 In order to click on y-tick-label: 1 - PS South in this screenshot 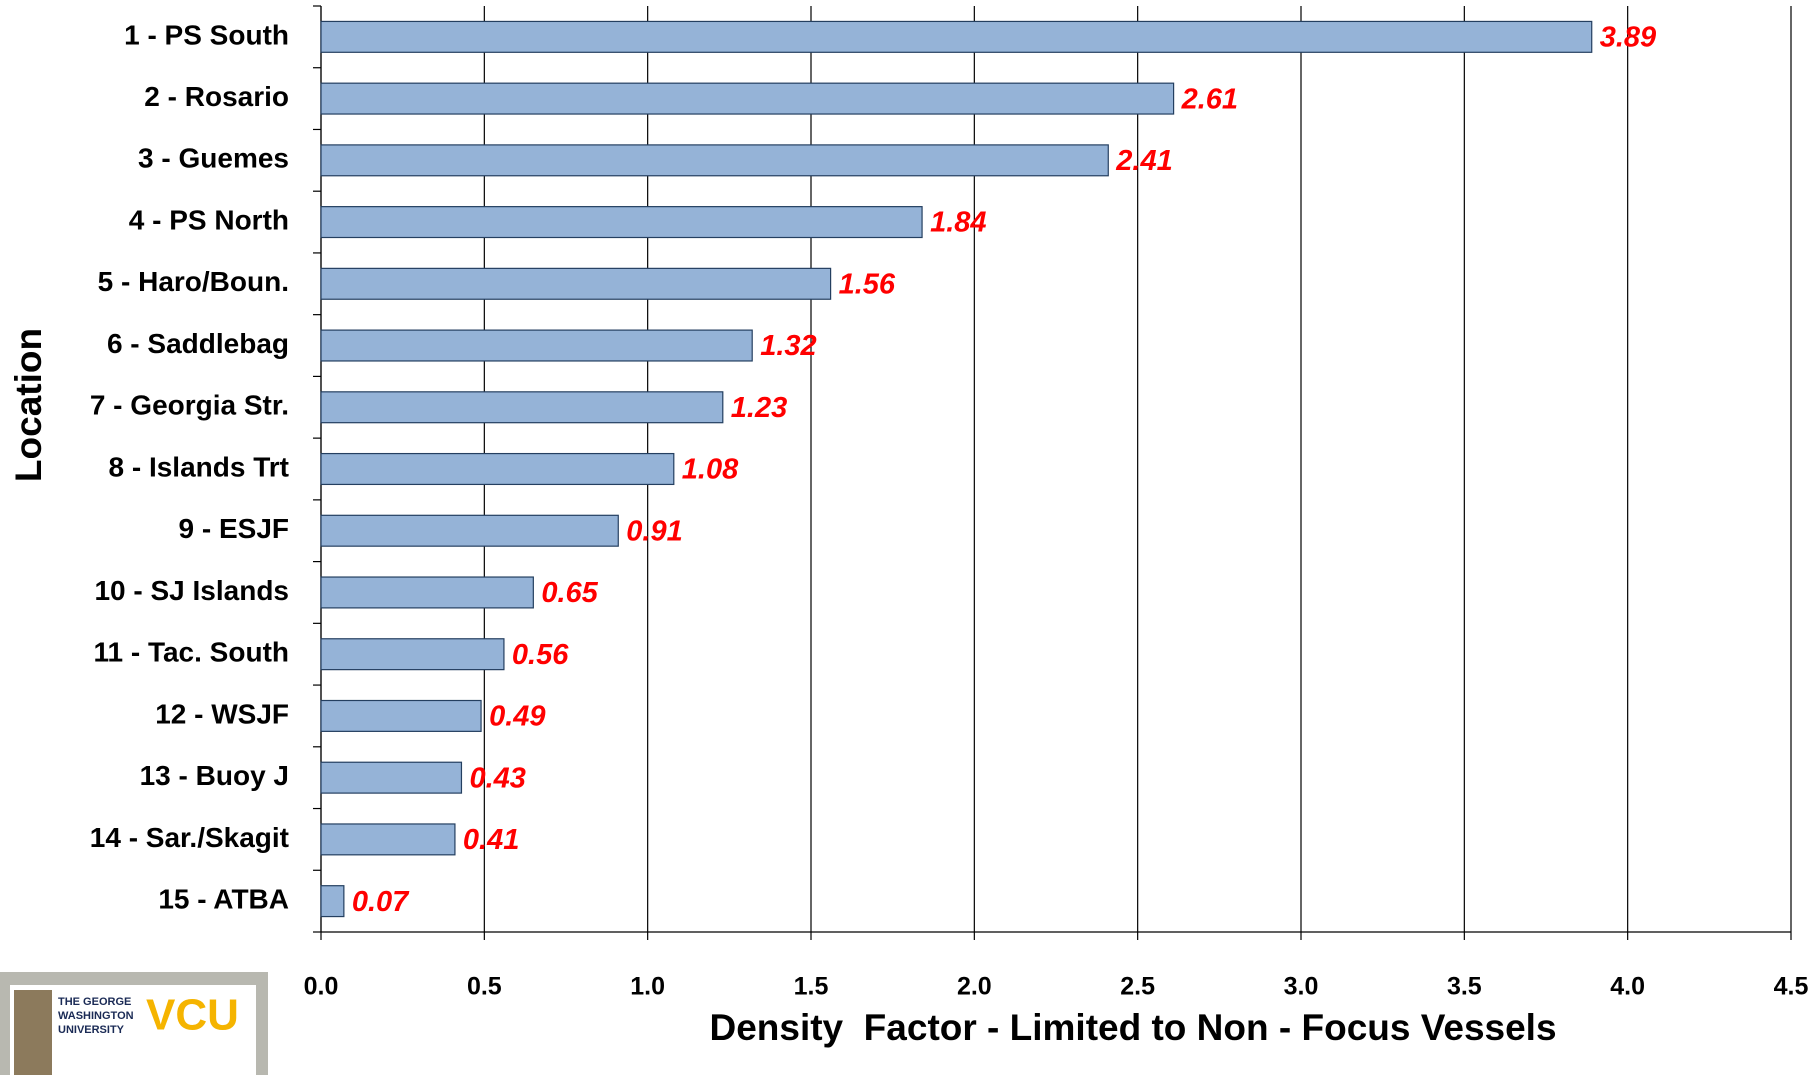, I will do `click(206, 34)`.